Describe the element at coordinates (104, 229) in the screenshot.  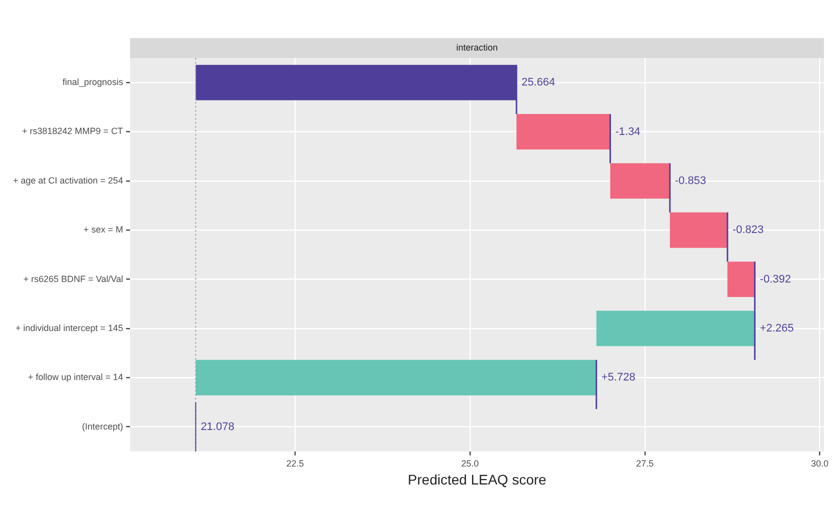
I see `y-tick-label: + sex = M` at that location.